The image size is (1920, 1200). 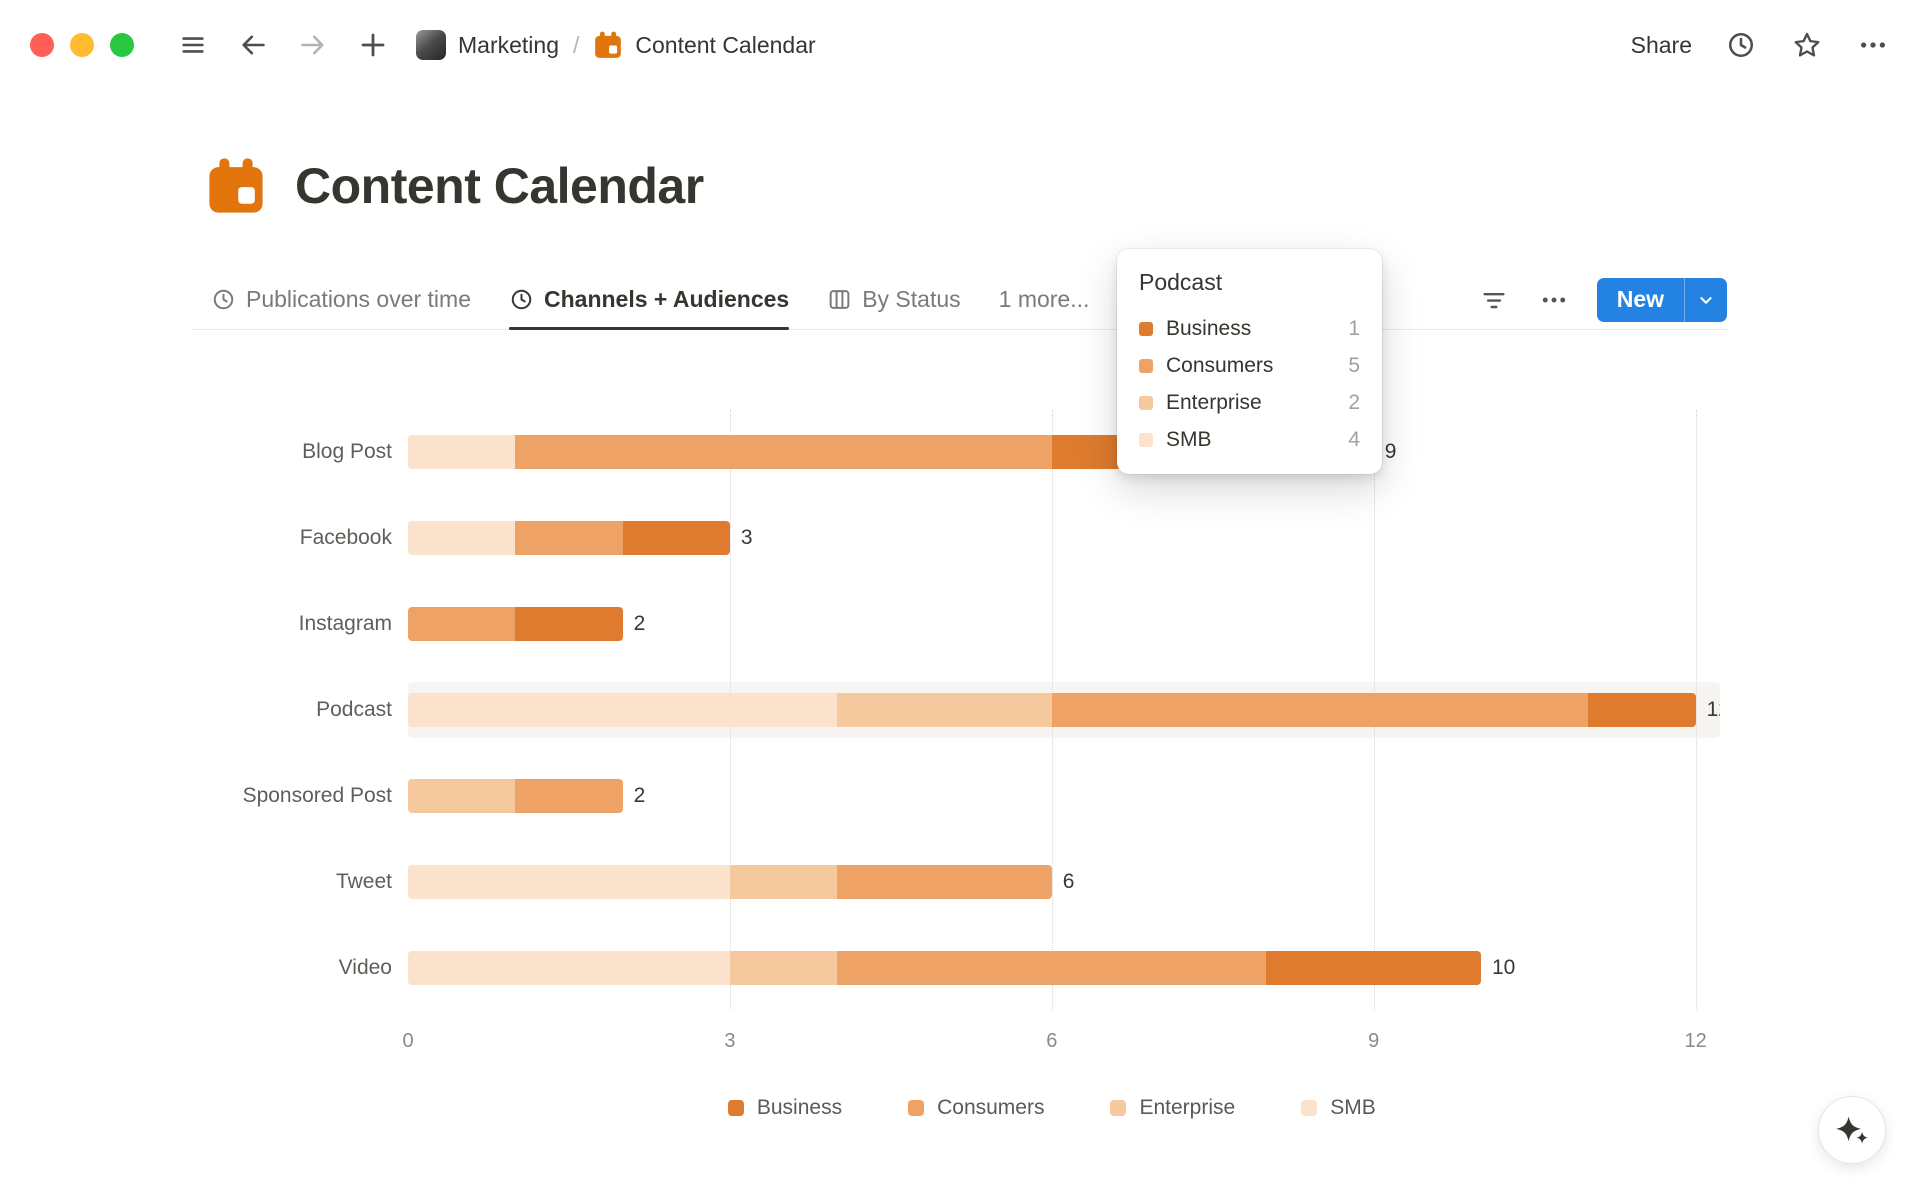 I want to click on sparkle-icon, so click(x=1852, y=1130).